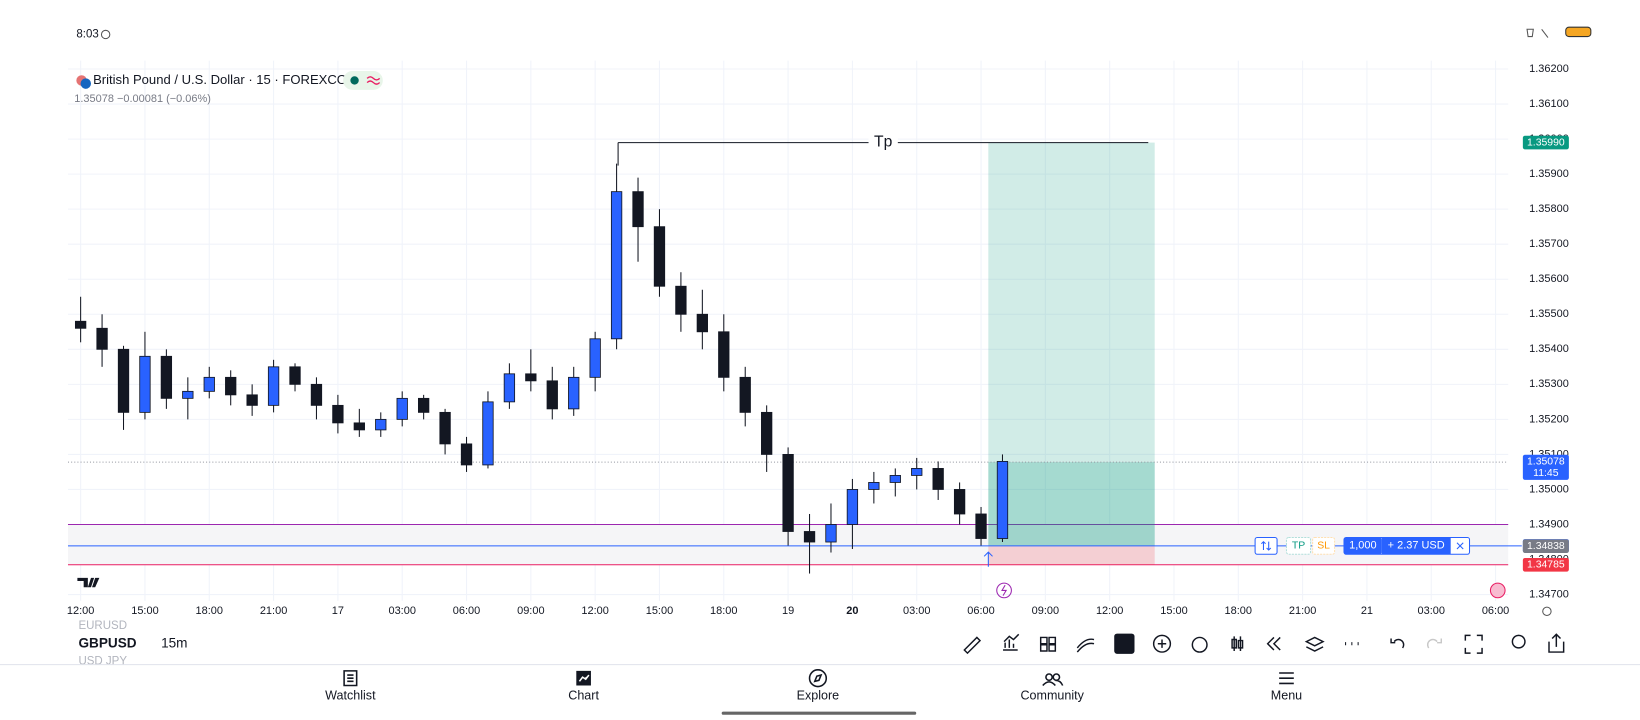 The image size is (1640, 720). Describe the element at coordinates (1052, 695) in the screenshot. I see `nav-label: Community` at that location.